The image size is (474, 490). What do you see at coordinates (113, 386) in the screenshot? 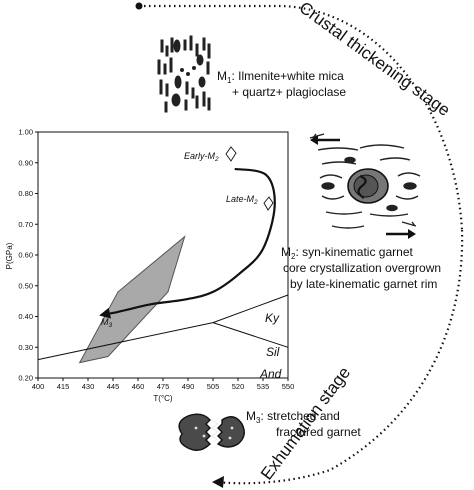
I see `x-tick-label: 445` at bounding box center [113, 386].